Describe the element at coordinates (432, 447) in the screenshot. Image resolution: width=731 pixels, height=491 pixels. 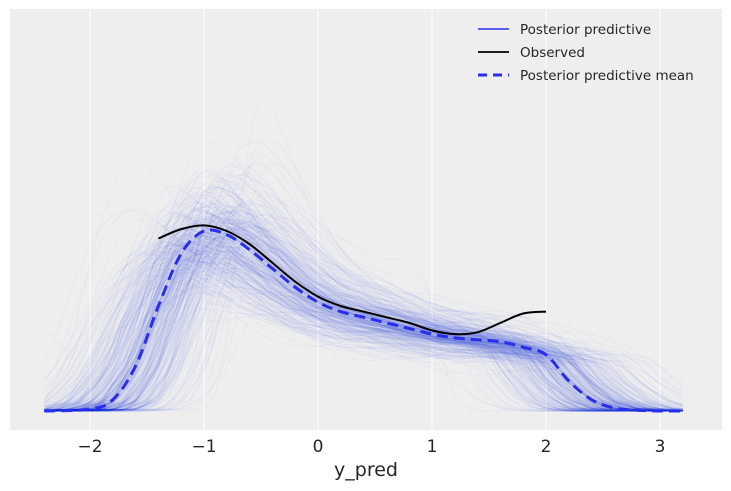
I see `x-tick-label: 1` at that location.